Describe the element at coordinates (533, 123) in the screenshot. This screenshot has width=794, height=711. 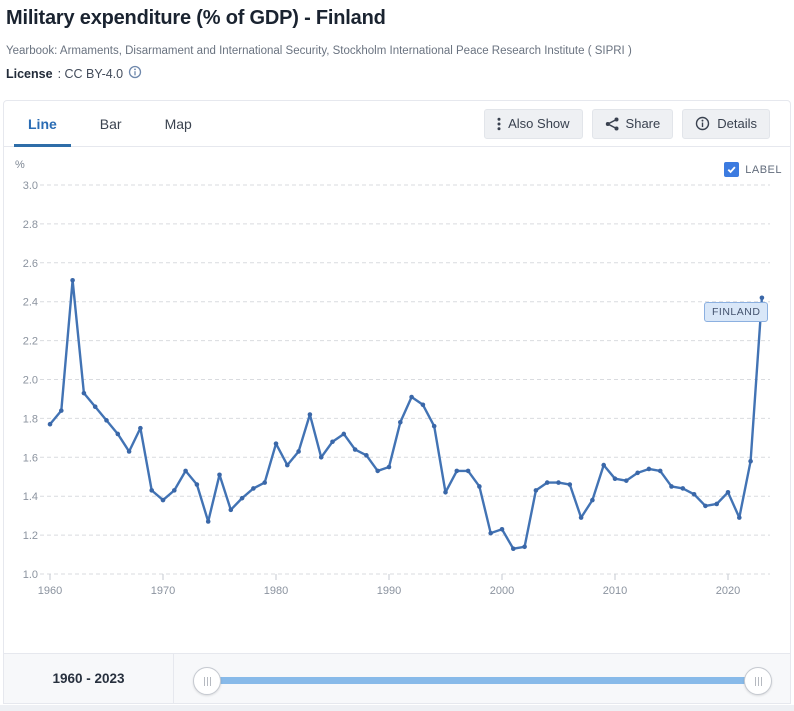
I see `also-show-button: Also Show` at that location.